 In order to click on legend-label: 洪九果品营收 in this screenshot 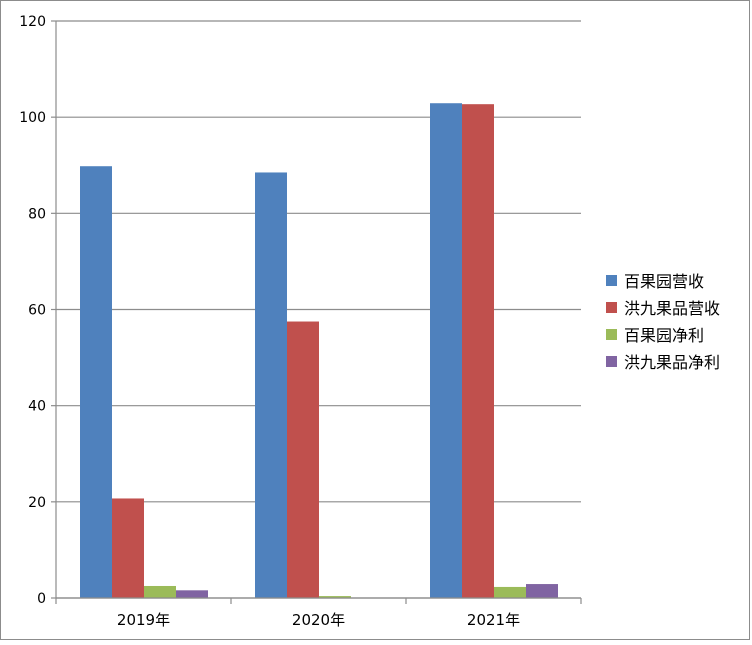, I will do `click(672, 308)`.